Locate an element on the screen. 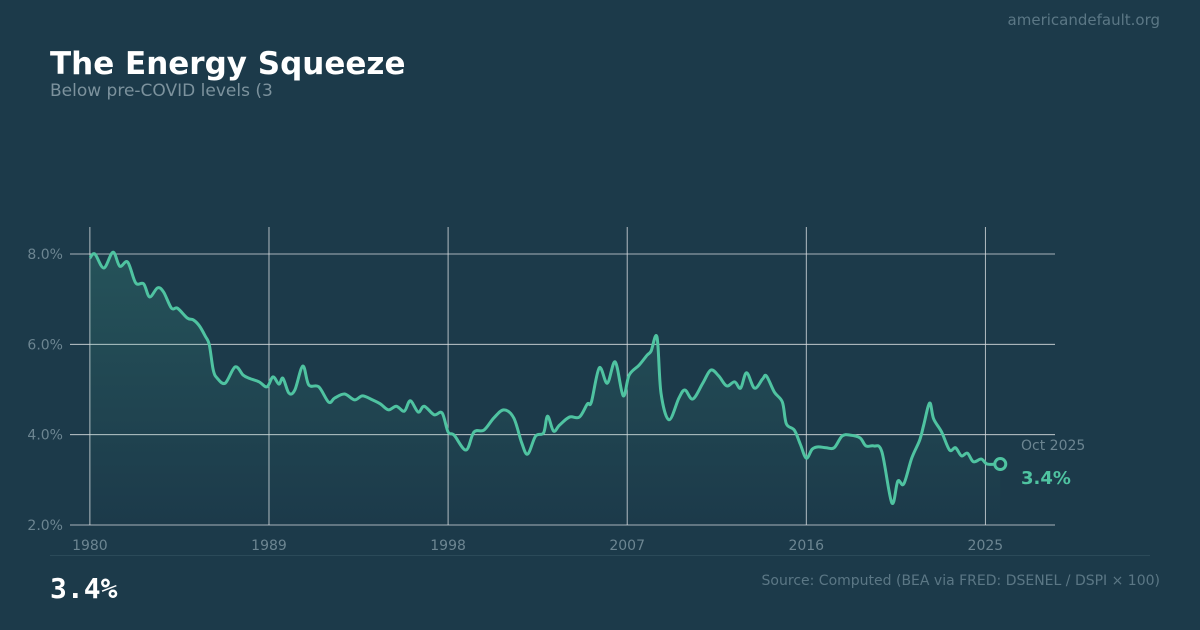  x-tick-label: 2007 is located at coordinates (627, 546).